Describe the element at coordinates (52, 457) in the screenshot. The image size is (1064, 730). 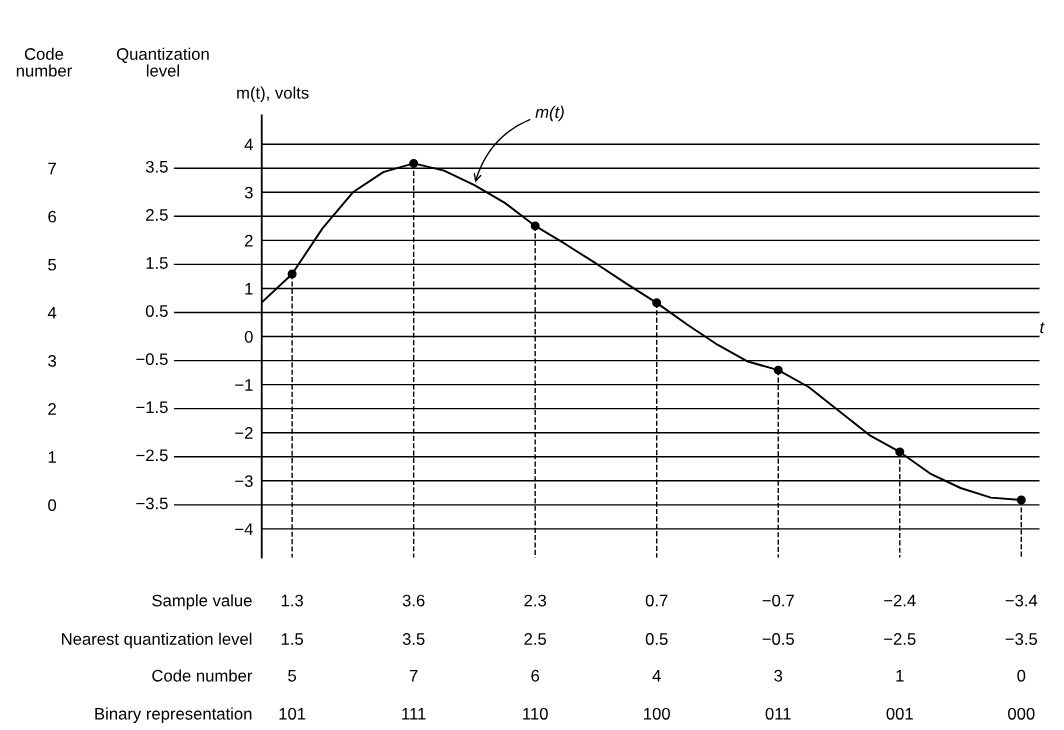
I see `y2-tick-label: 1` at that location.